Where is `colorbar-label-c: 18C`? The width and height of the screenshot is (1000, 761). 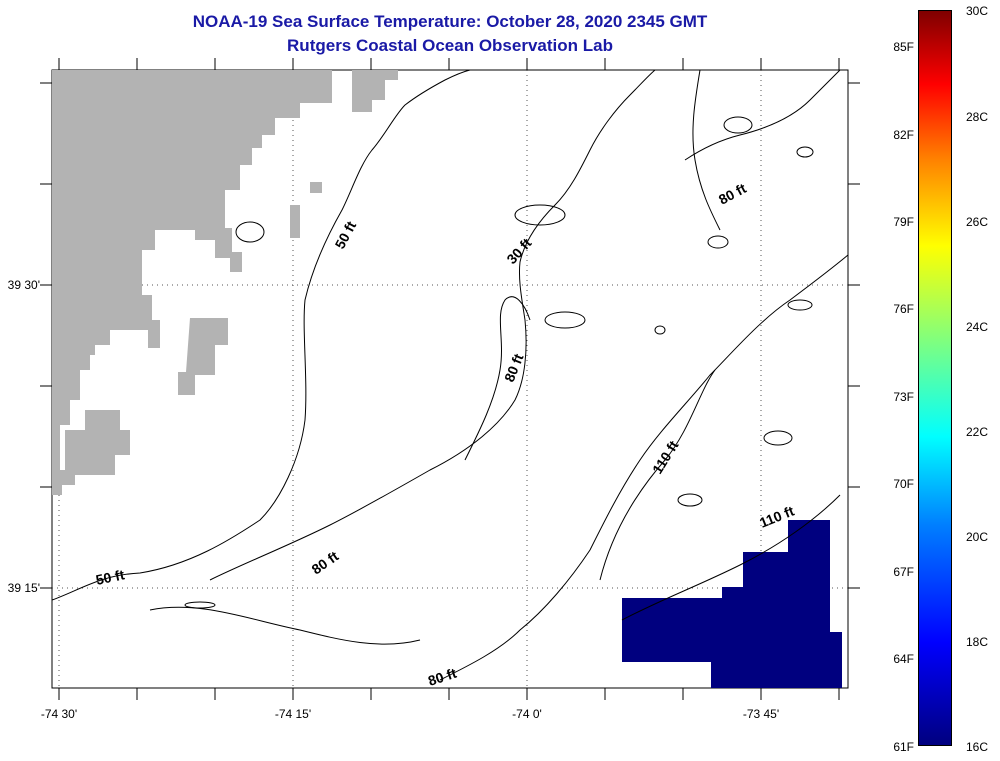
colorbar-label-c: 18C is located at coordinates (977, 642).